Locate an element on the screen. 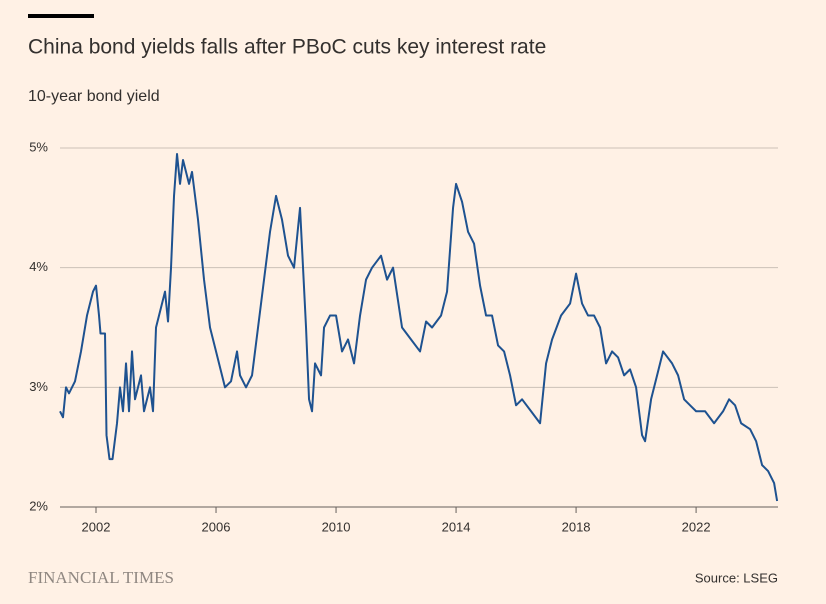  x-tick-label: 2006 is located at coordinates (216, 526).